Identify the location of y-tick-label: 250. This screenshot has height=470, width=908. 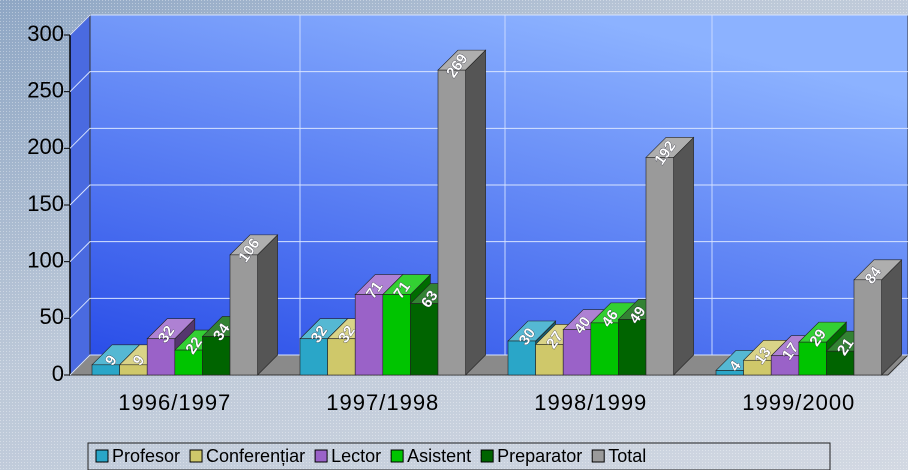
(45, 89).